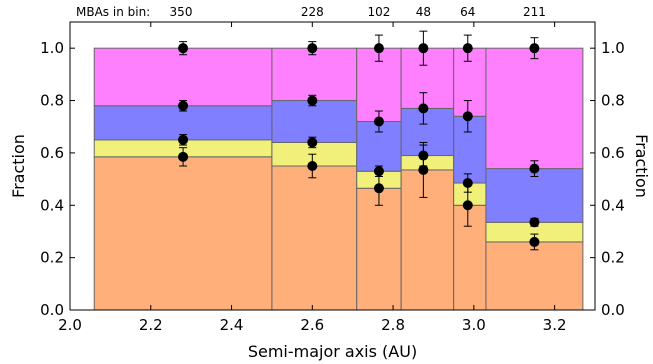  I want to click on bin-count-label: 211, so click(534, 12).